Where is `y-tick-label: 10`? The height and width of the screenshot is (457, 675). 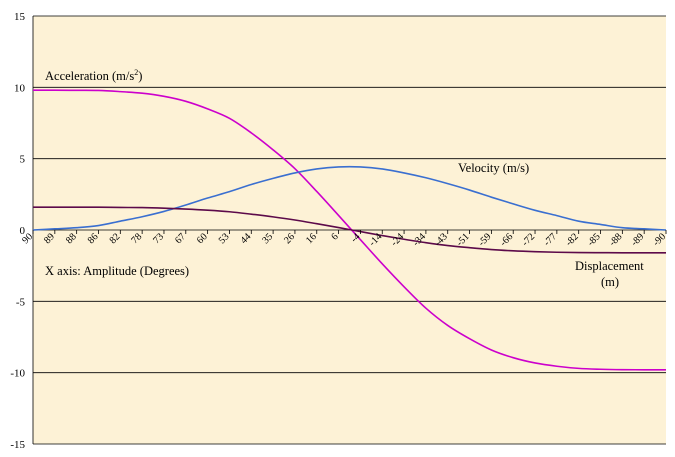 y-tick-label: 10 is located at coordinates (20, 88).